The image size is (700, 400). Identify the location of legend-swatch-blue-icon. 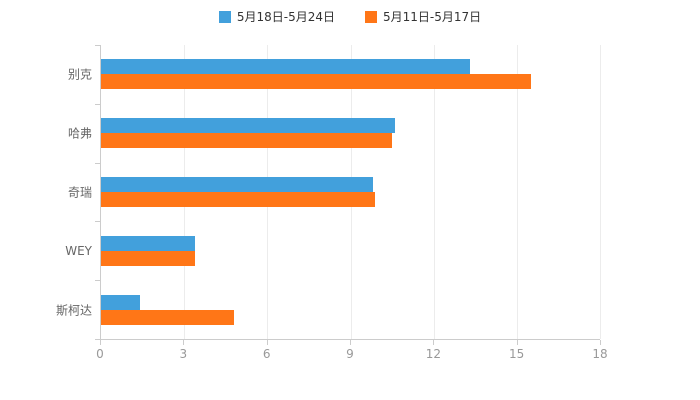
(224, 16).